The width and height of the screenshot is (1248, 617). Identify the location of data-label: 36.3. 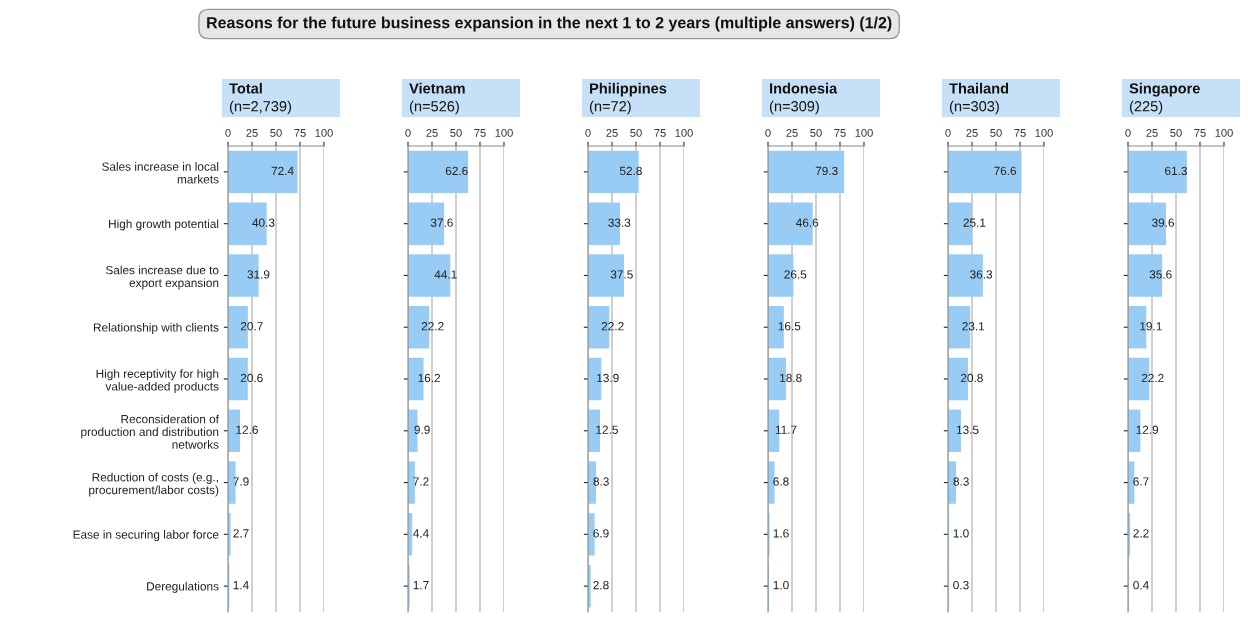
(981, 274).